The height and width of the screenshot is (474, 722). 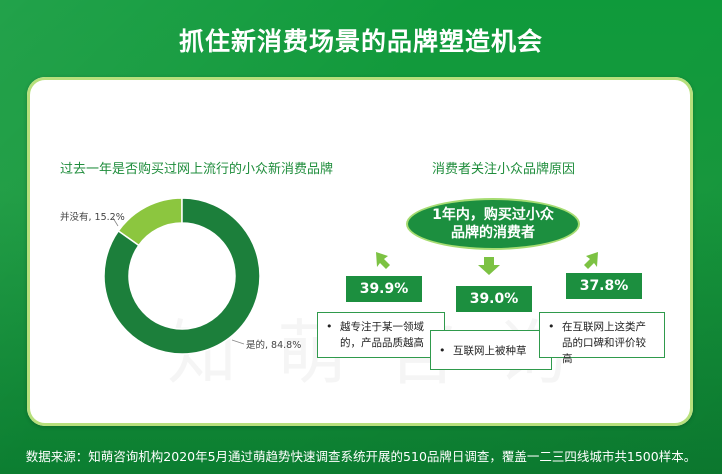 I want to click on chart-title: 过去一年是否购买过网上流行的小众新消费品牌, so click(x=197, y=169).